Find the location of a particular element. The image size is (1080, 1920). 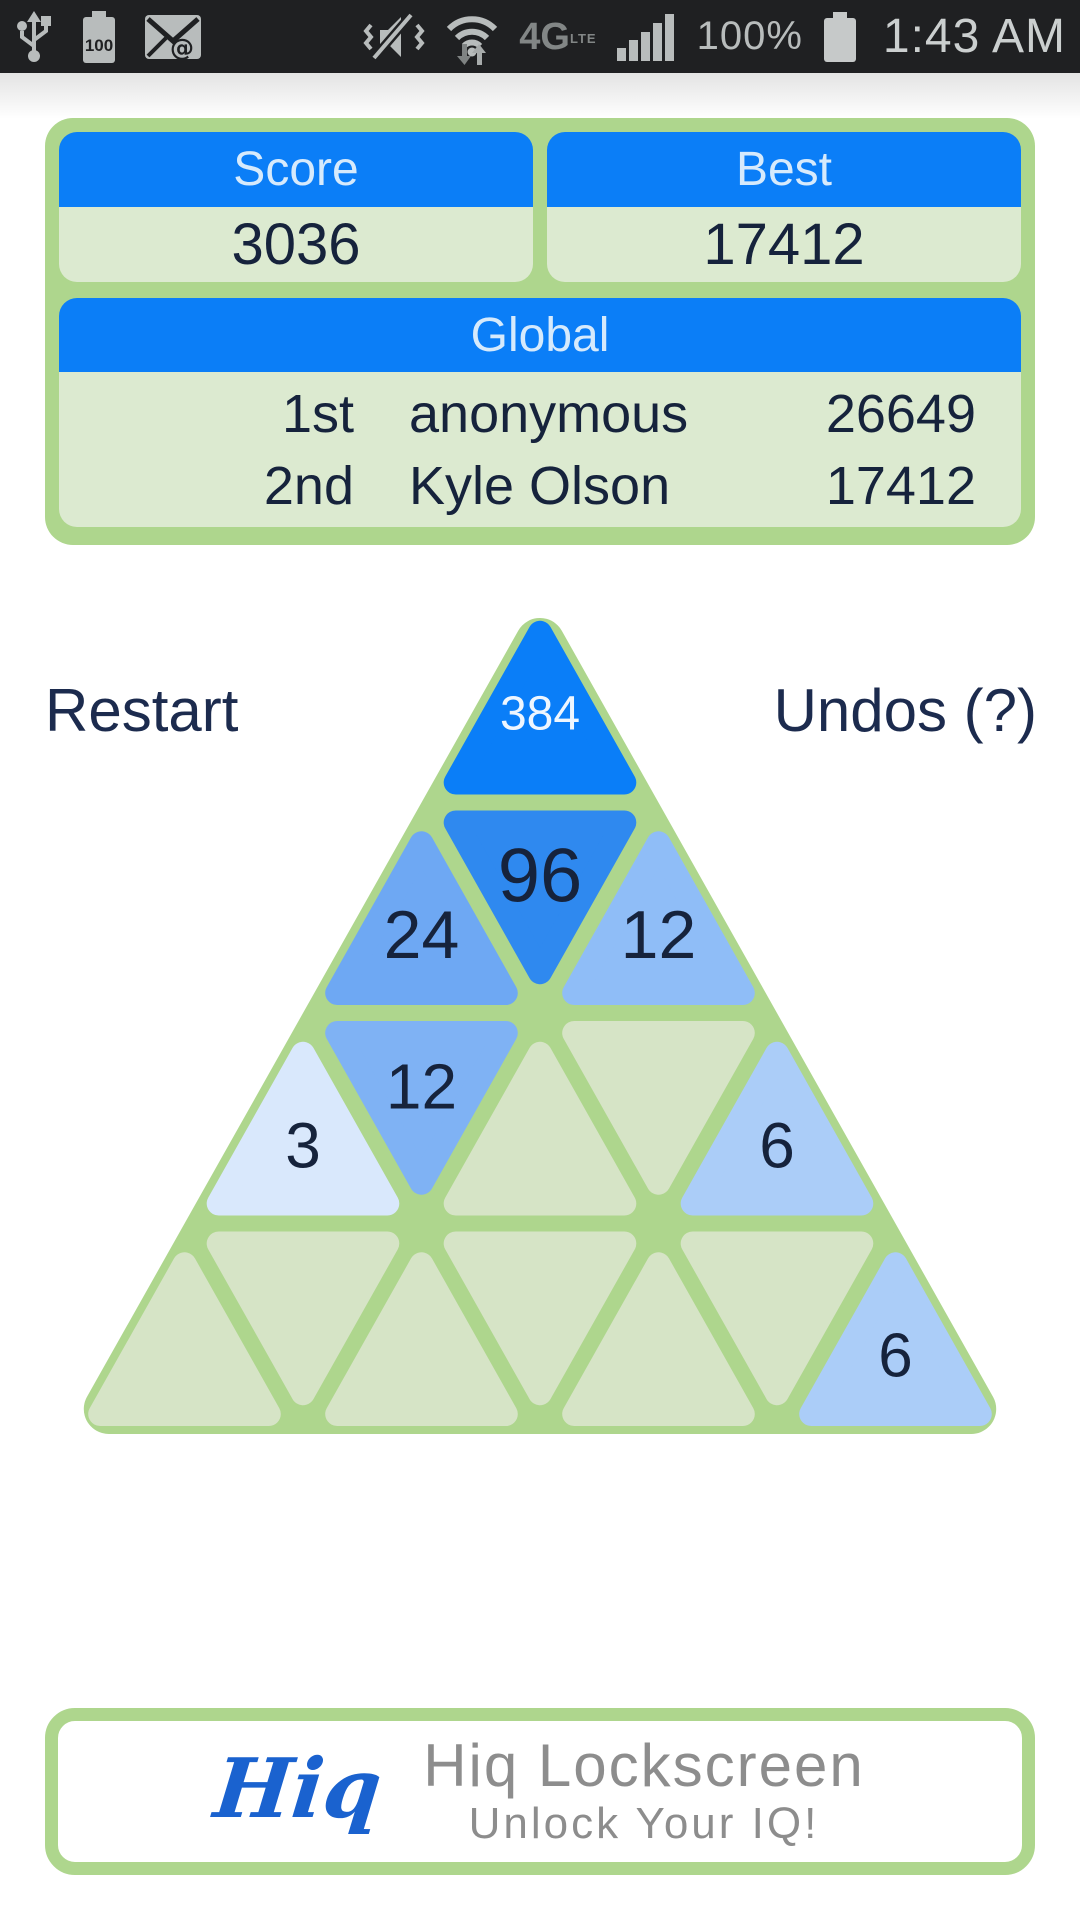

tile-value: 3 is located at coordinates (303, 1146).